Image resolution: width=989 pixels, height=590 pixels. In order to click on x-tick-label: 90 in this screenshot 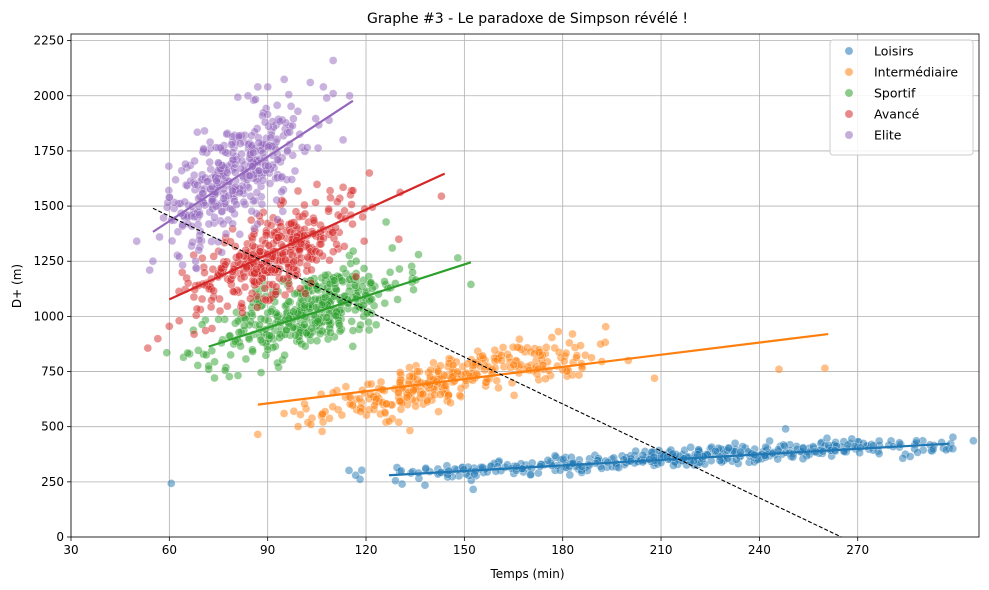, I will do `click(267, 550)`.